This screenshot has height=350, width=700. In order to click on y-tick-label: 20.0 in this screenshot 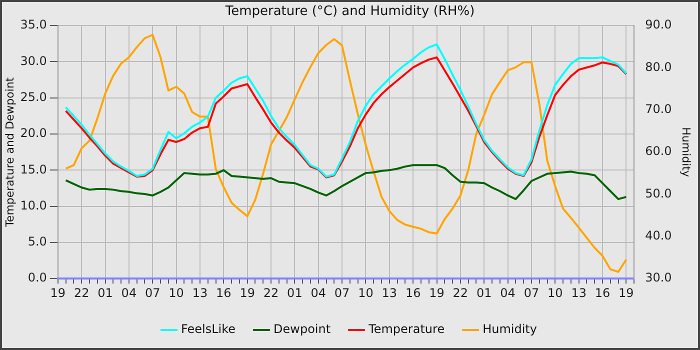, I will do `click(33, 133)`.